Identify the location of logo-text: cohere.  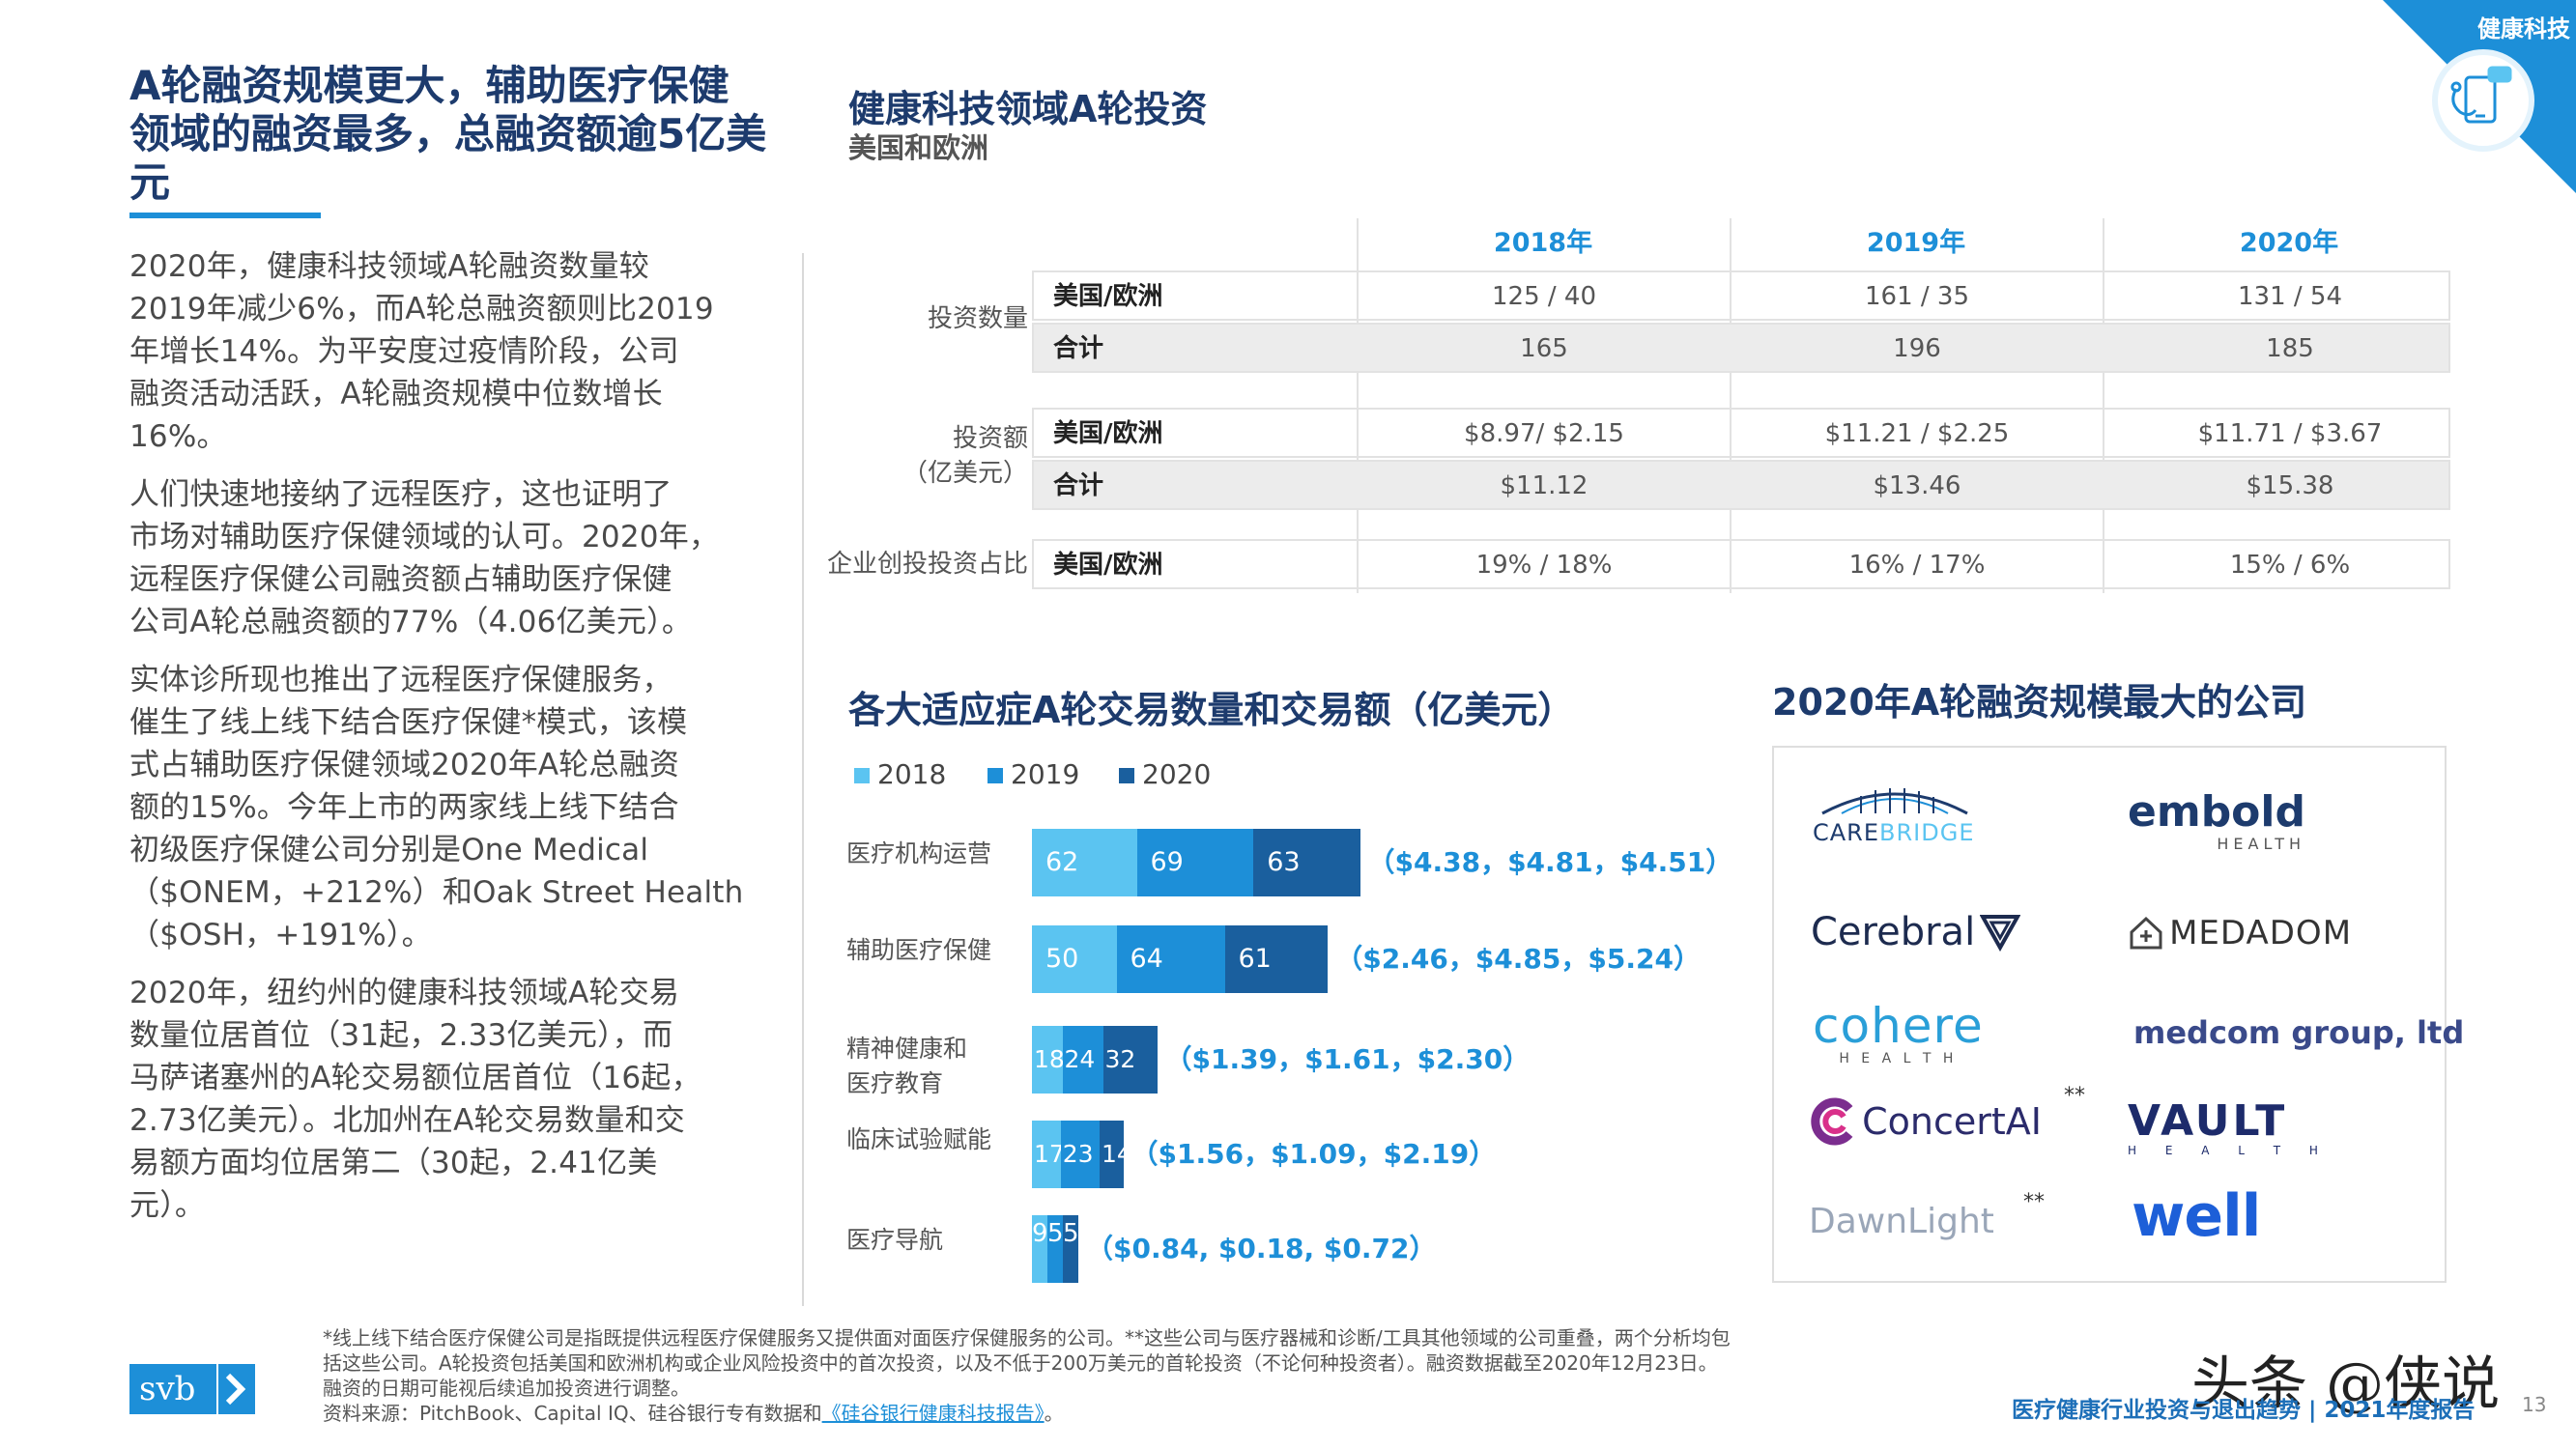
(1899, 1026).